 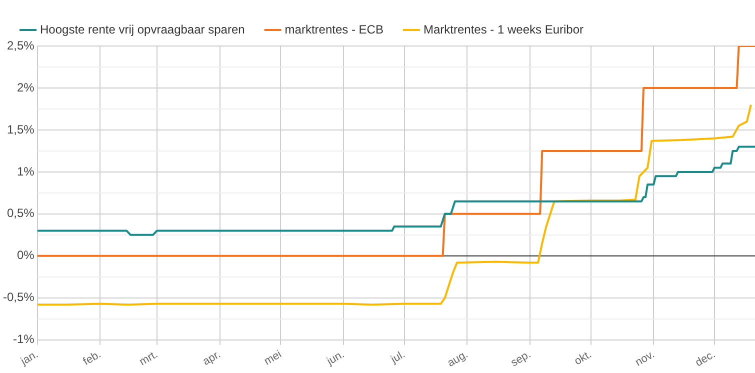 What do you see at coordinates (142, 29) in the screenshot?
I see `legend-label: Hoogste rente vrij opvraagbaar sparen` at bounding box center [142, 29].